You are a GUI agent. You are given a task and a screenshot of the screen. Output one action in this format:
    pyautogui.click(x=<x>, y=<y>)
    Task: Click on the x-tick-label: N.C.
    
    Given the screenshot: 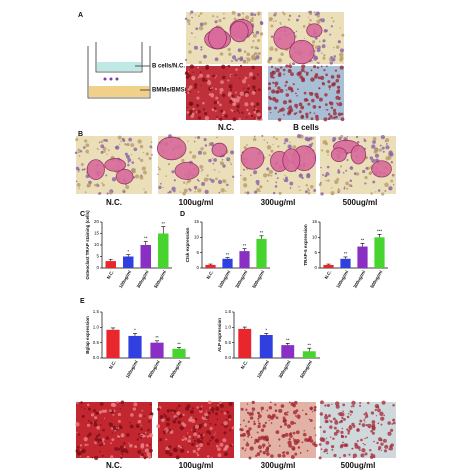 What is the action you would take?
    pyautogui.click(x=112, y=365)
    